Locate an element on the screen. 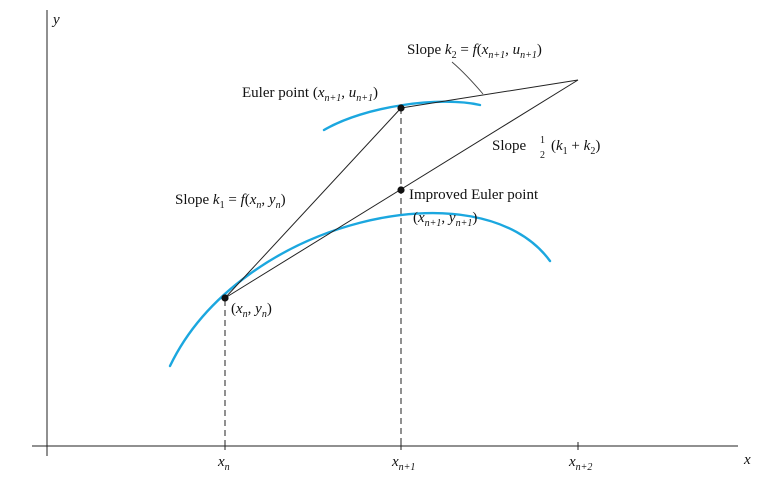 This screenshot has height=489, width=766. improved-euler-point-dot is located at coordinates (401, 190).